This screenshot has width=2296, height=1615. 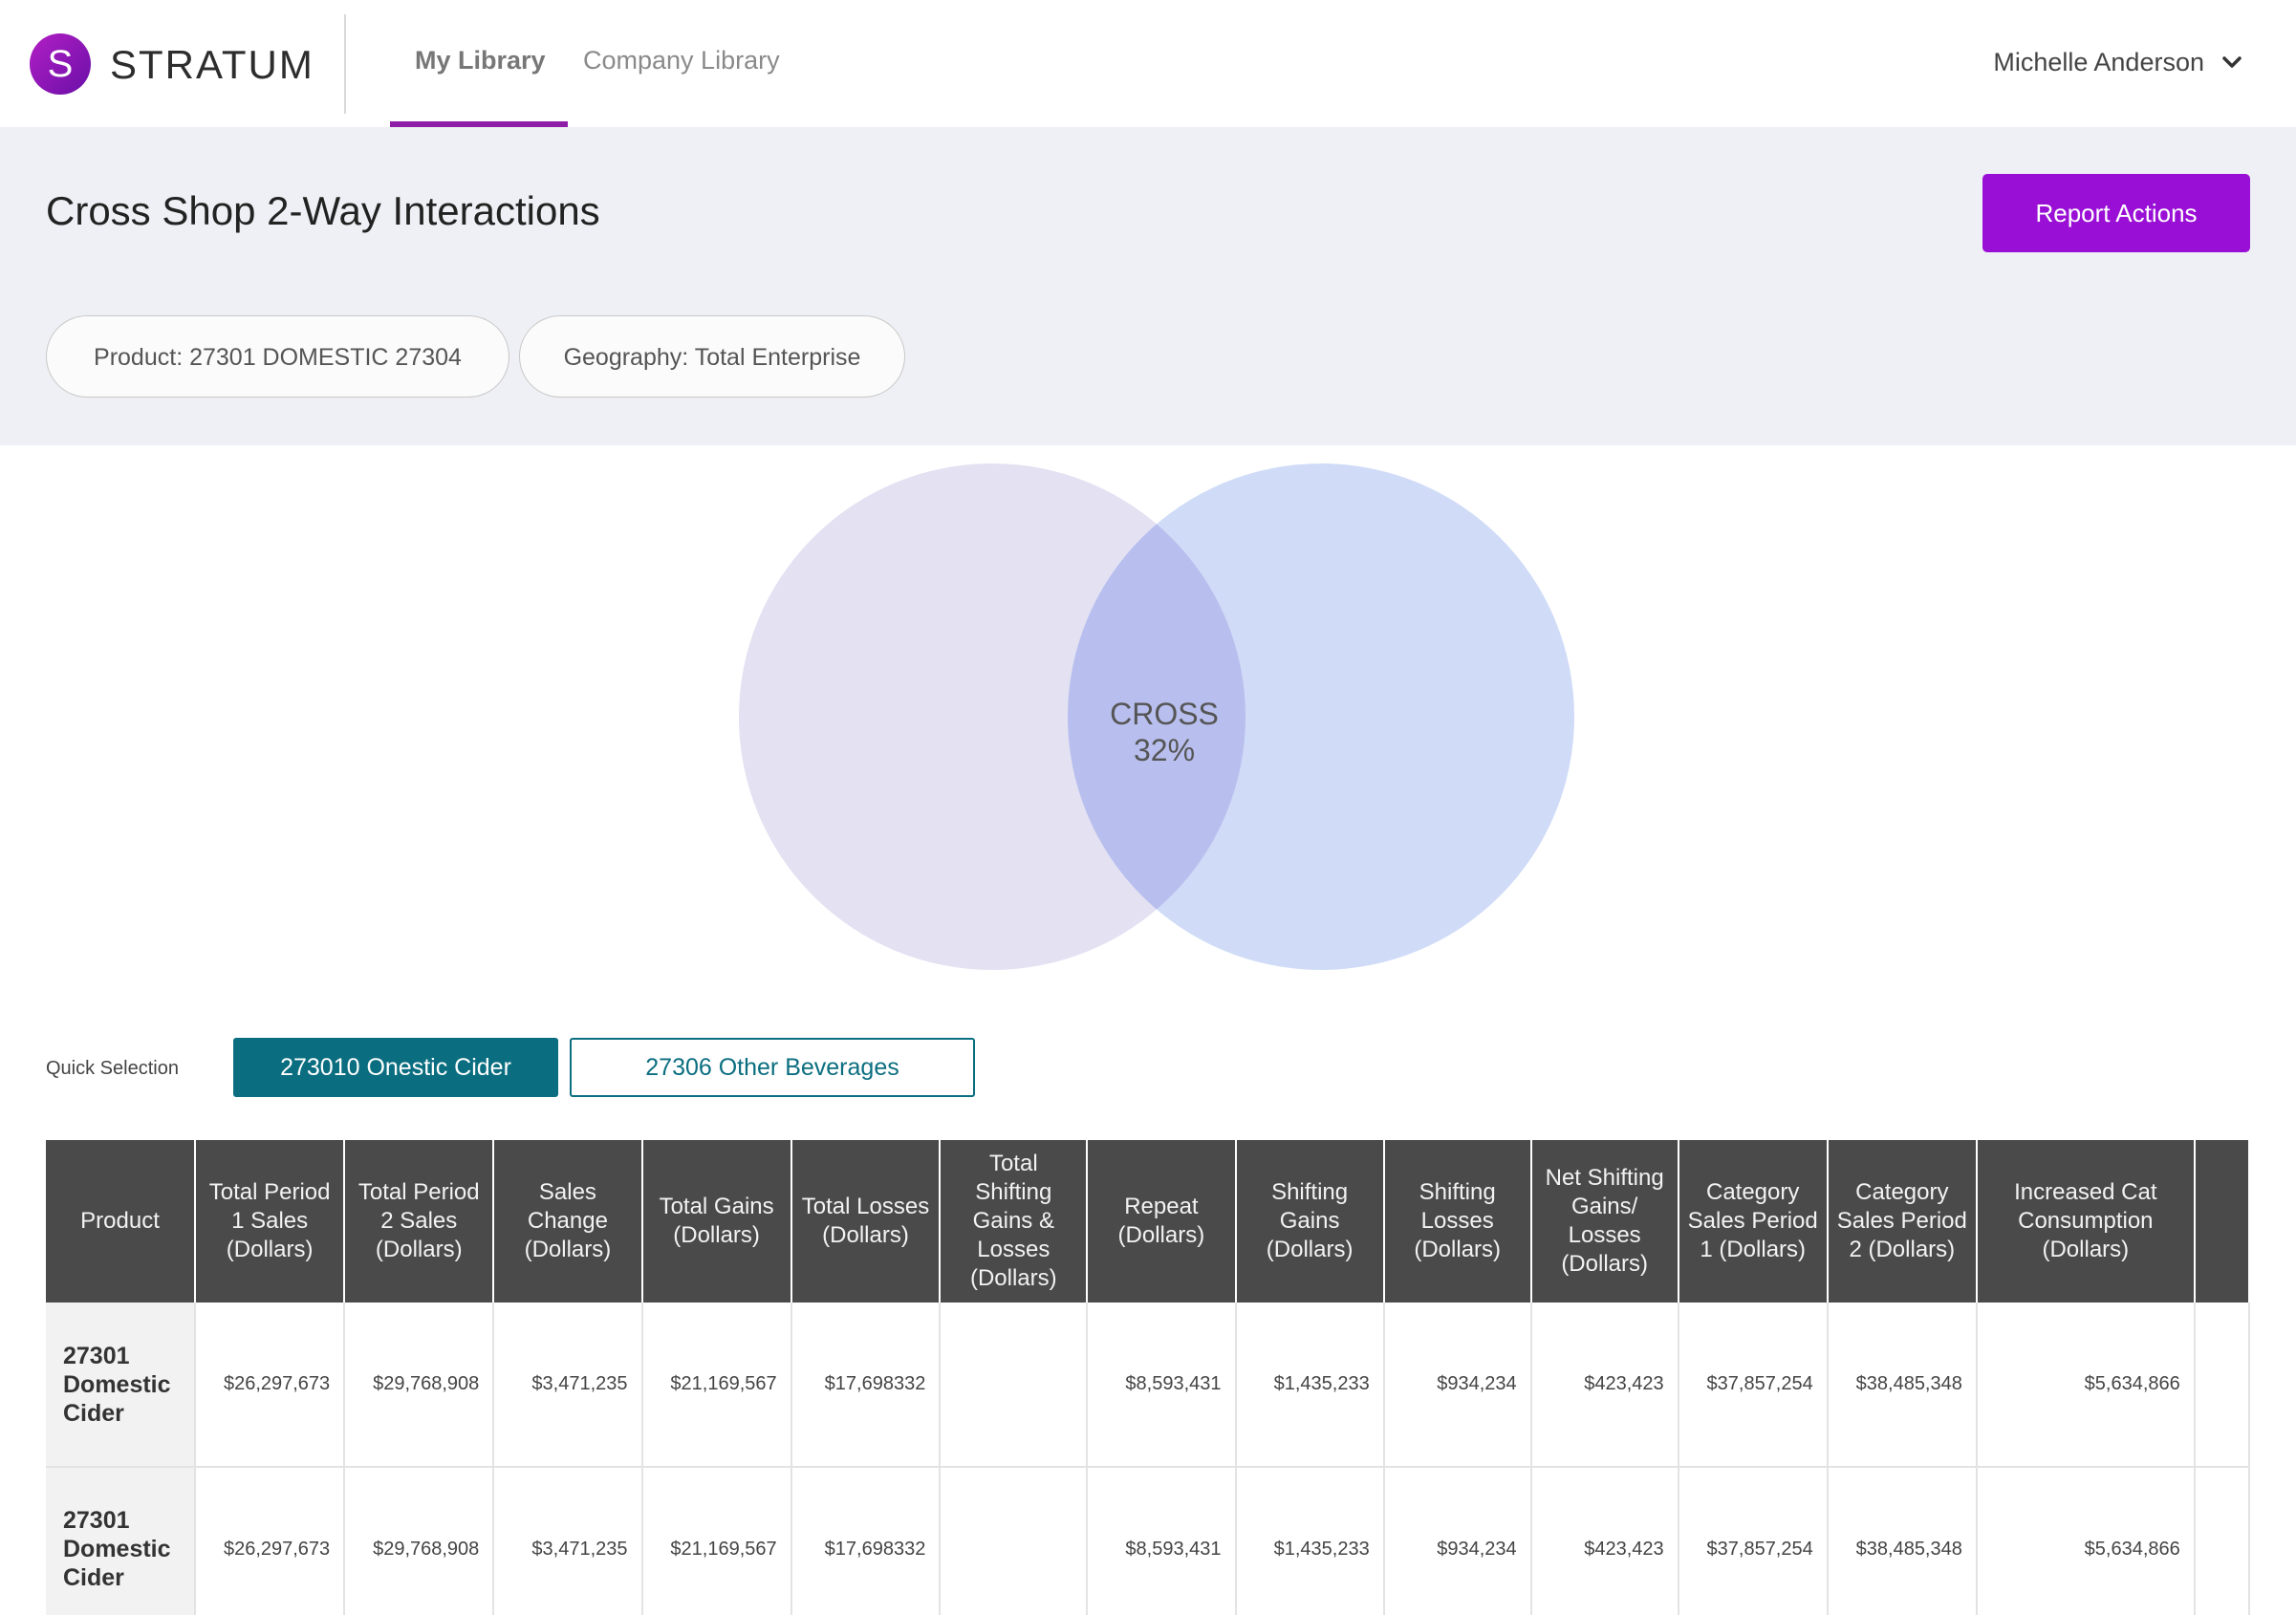 I want to click on column-header: Net Shifting Gains/ Losses (Dollars), so click(x=1604, y=1221).